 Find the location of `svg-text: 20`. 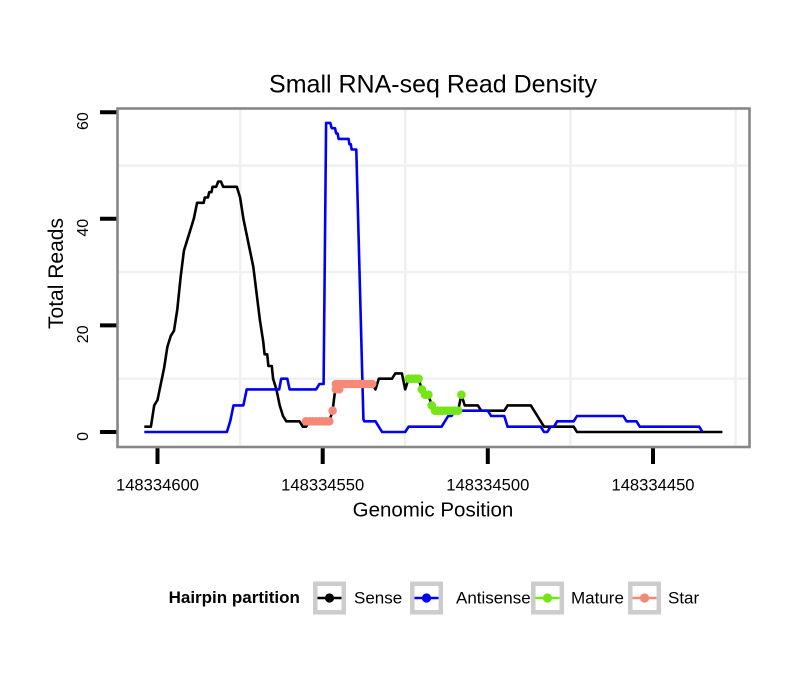

svg-text: 20 is located at coordinates (83, 334).